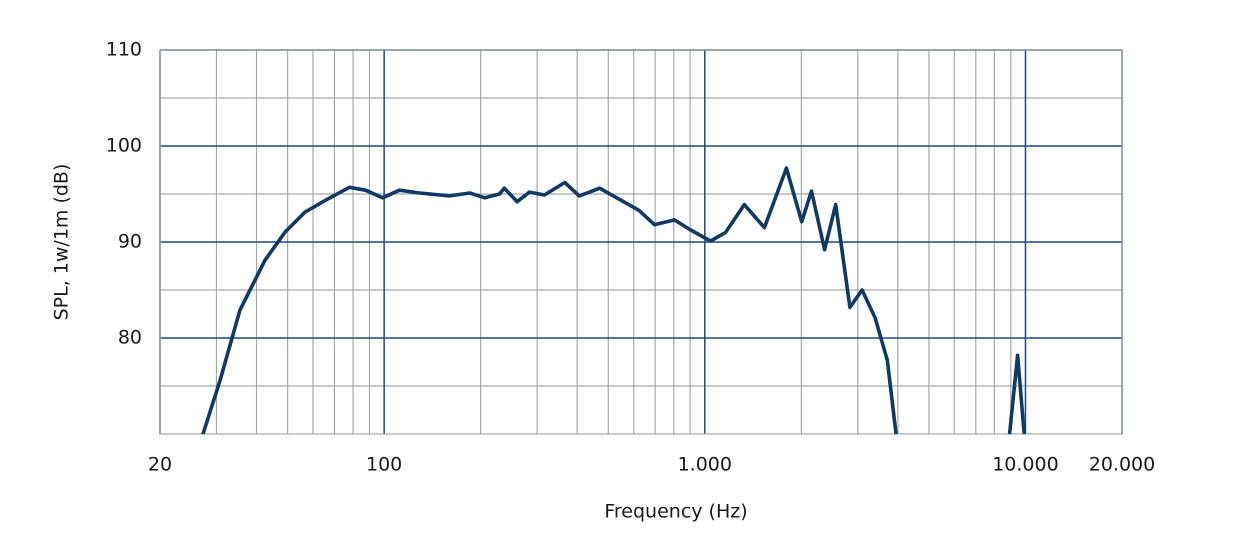 The image size is (1247, 535). What do you see at coordinates (675, 512) in the screenshot?
I see `x-axis-label: Frequency (Hz)` at bounding box center [675, 512].